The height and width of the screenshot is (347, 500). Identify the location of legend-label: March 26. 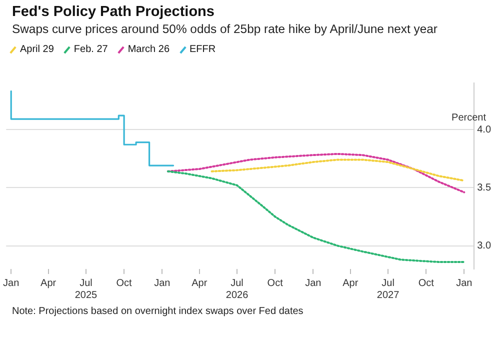
(149, 49).